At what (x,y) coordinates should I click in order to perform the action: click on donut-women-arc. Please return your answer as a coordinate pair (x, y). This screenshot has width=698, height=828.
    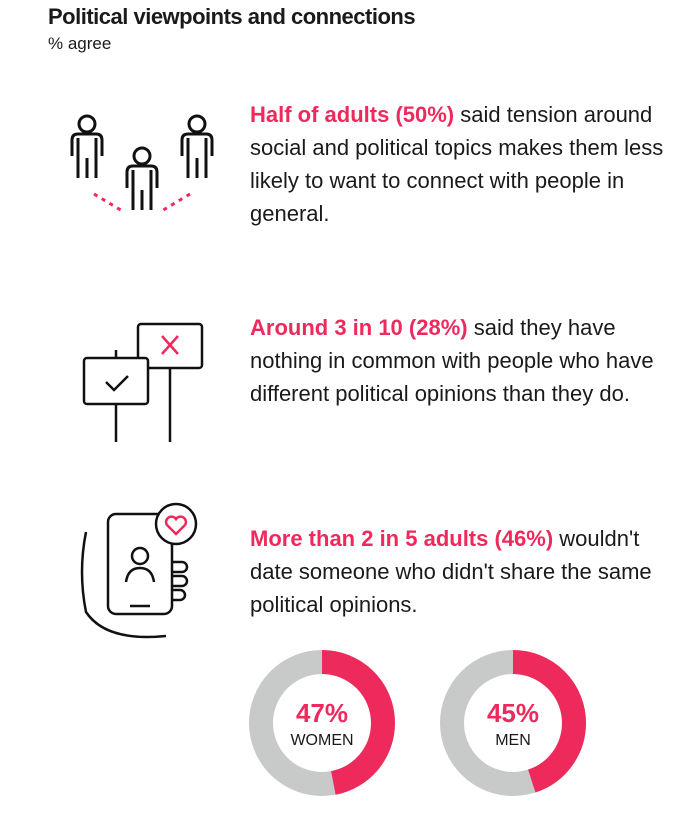
    Looking at the image, I should click on (322, 723).